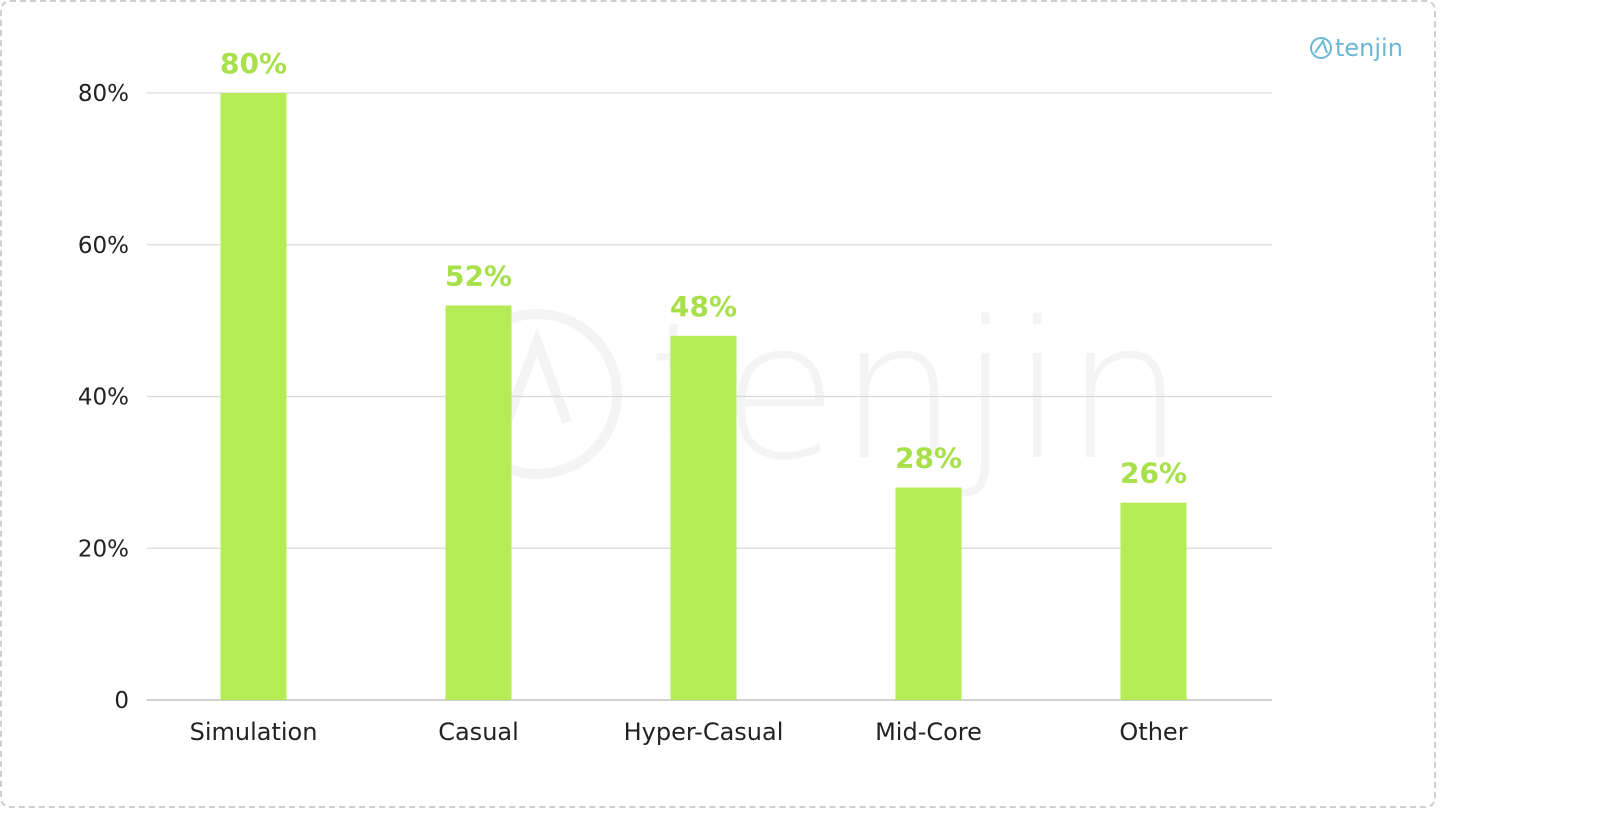 The width and height of the screenshot is (1600, 815). I want to click on y-tick-label: 80%, so click(103, 94).